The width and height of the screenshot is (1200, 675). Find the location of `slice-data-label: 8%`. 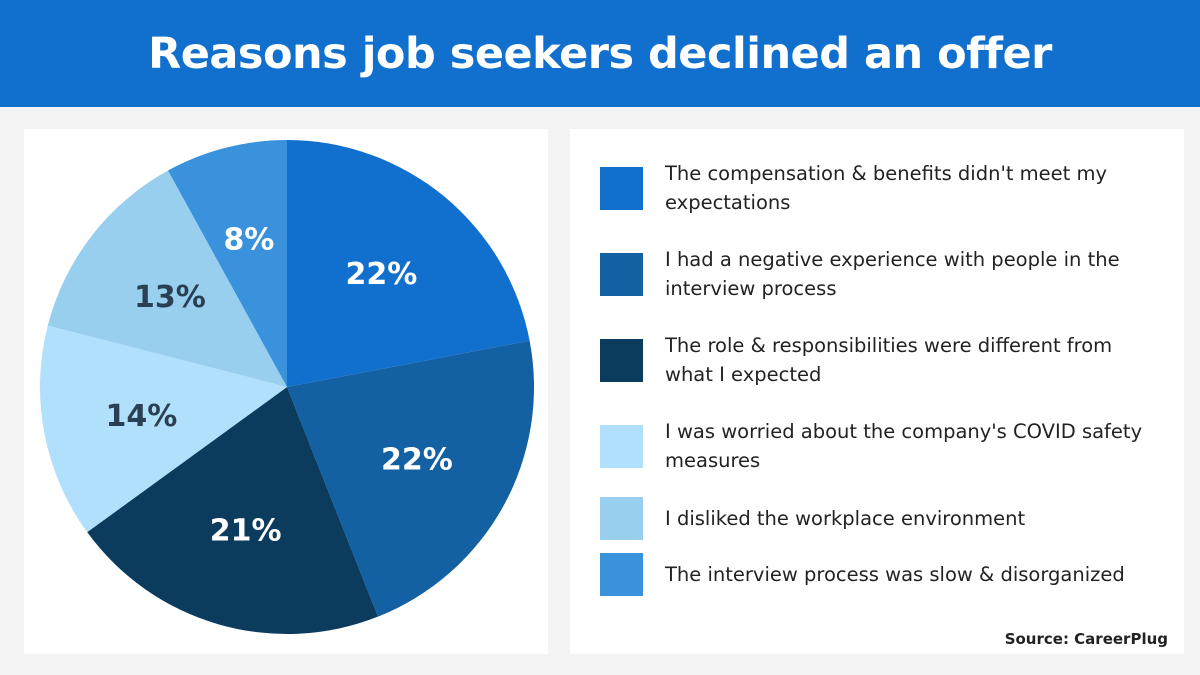

slice-data-label: 8% is located at coordinates (248, 240).